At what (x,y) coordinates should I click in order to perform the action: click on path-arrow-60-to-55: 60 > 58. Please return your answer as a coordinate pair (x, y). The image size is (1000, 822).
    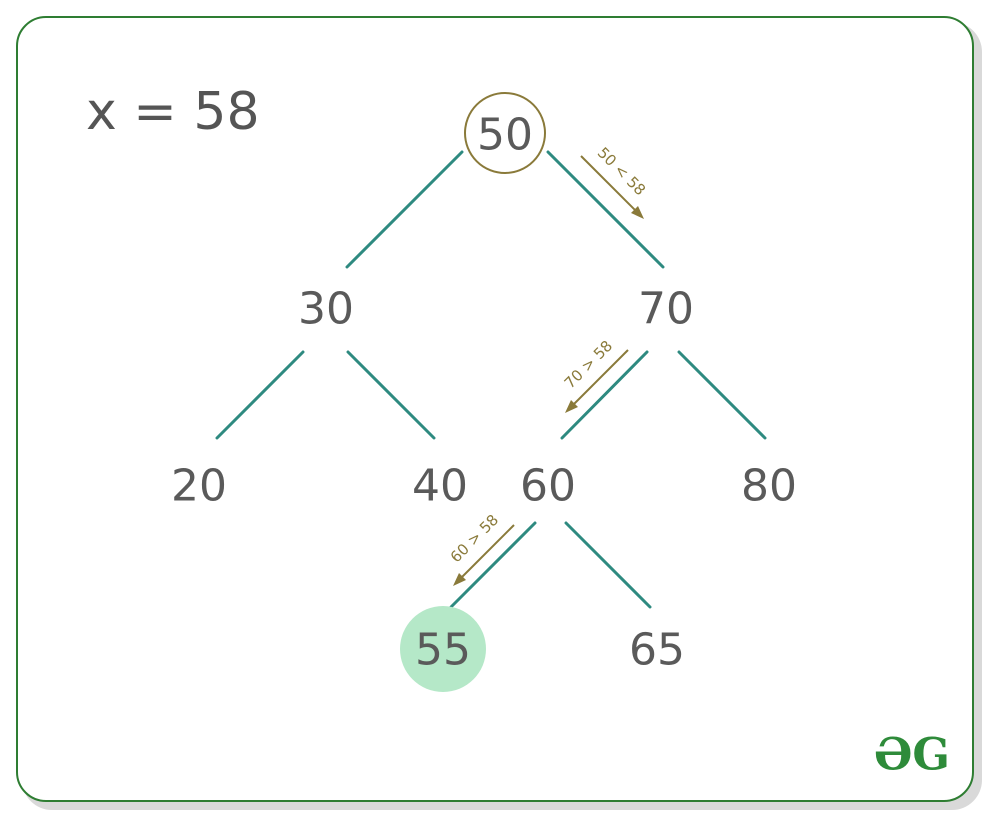
    Looking at the image, I should click on (481, 548).